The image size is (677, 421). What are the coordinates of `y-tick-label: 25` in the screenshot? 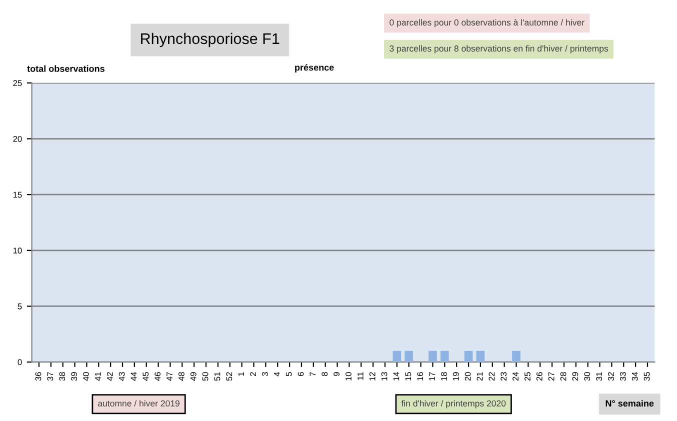 It's located at (17, 83).